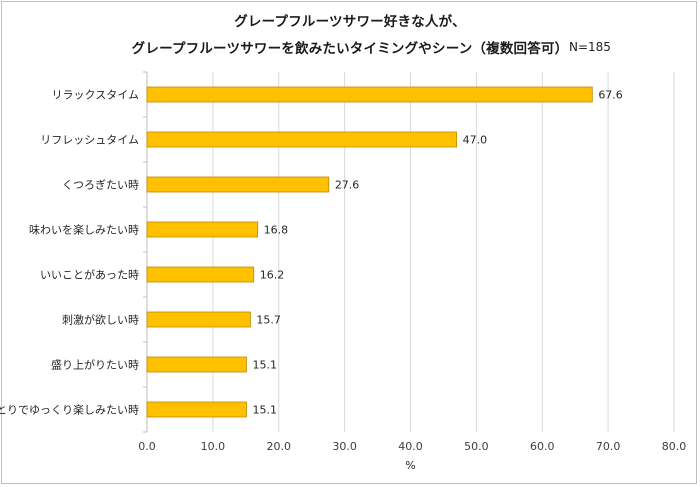  What do you see at coordinates (350, 49) in the screenshot?
I see `chart-subtitle: グレープフルーツサワーを飲みたいタイミングやシーン（複数回答可）` at bounding box center [350, 49].